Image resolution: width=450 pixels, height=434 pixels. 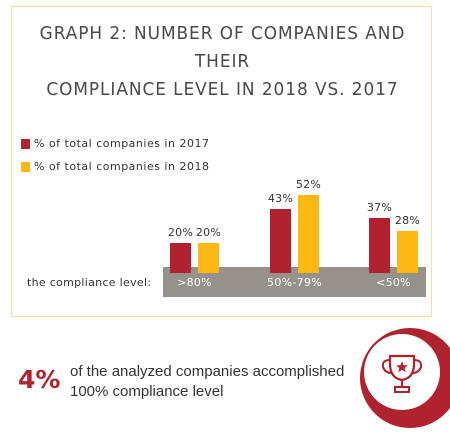 I want to click on legend-item-2017: % of total companies in 2017, so click(x=115, y=143).